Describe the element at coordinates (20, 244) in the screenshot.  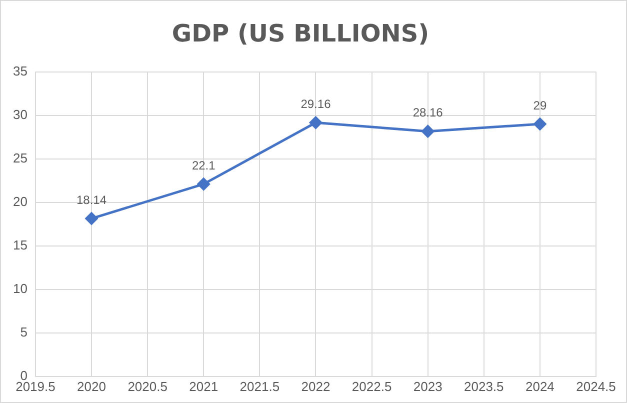
I see `y-tick-label: 15` at that location.